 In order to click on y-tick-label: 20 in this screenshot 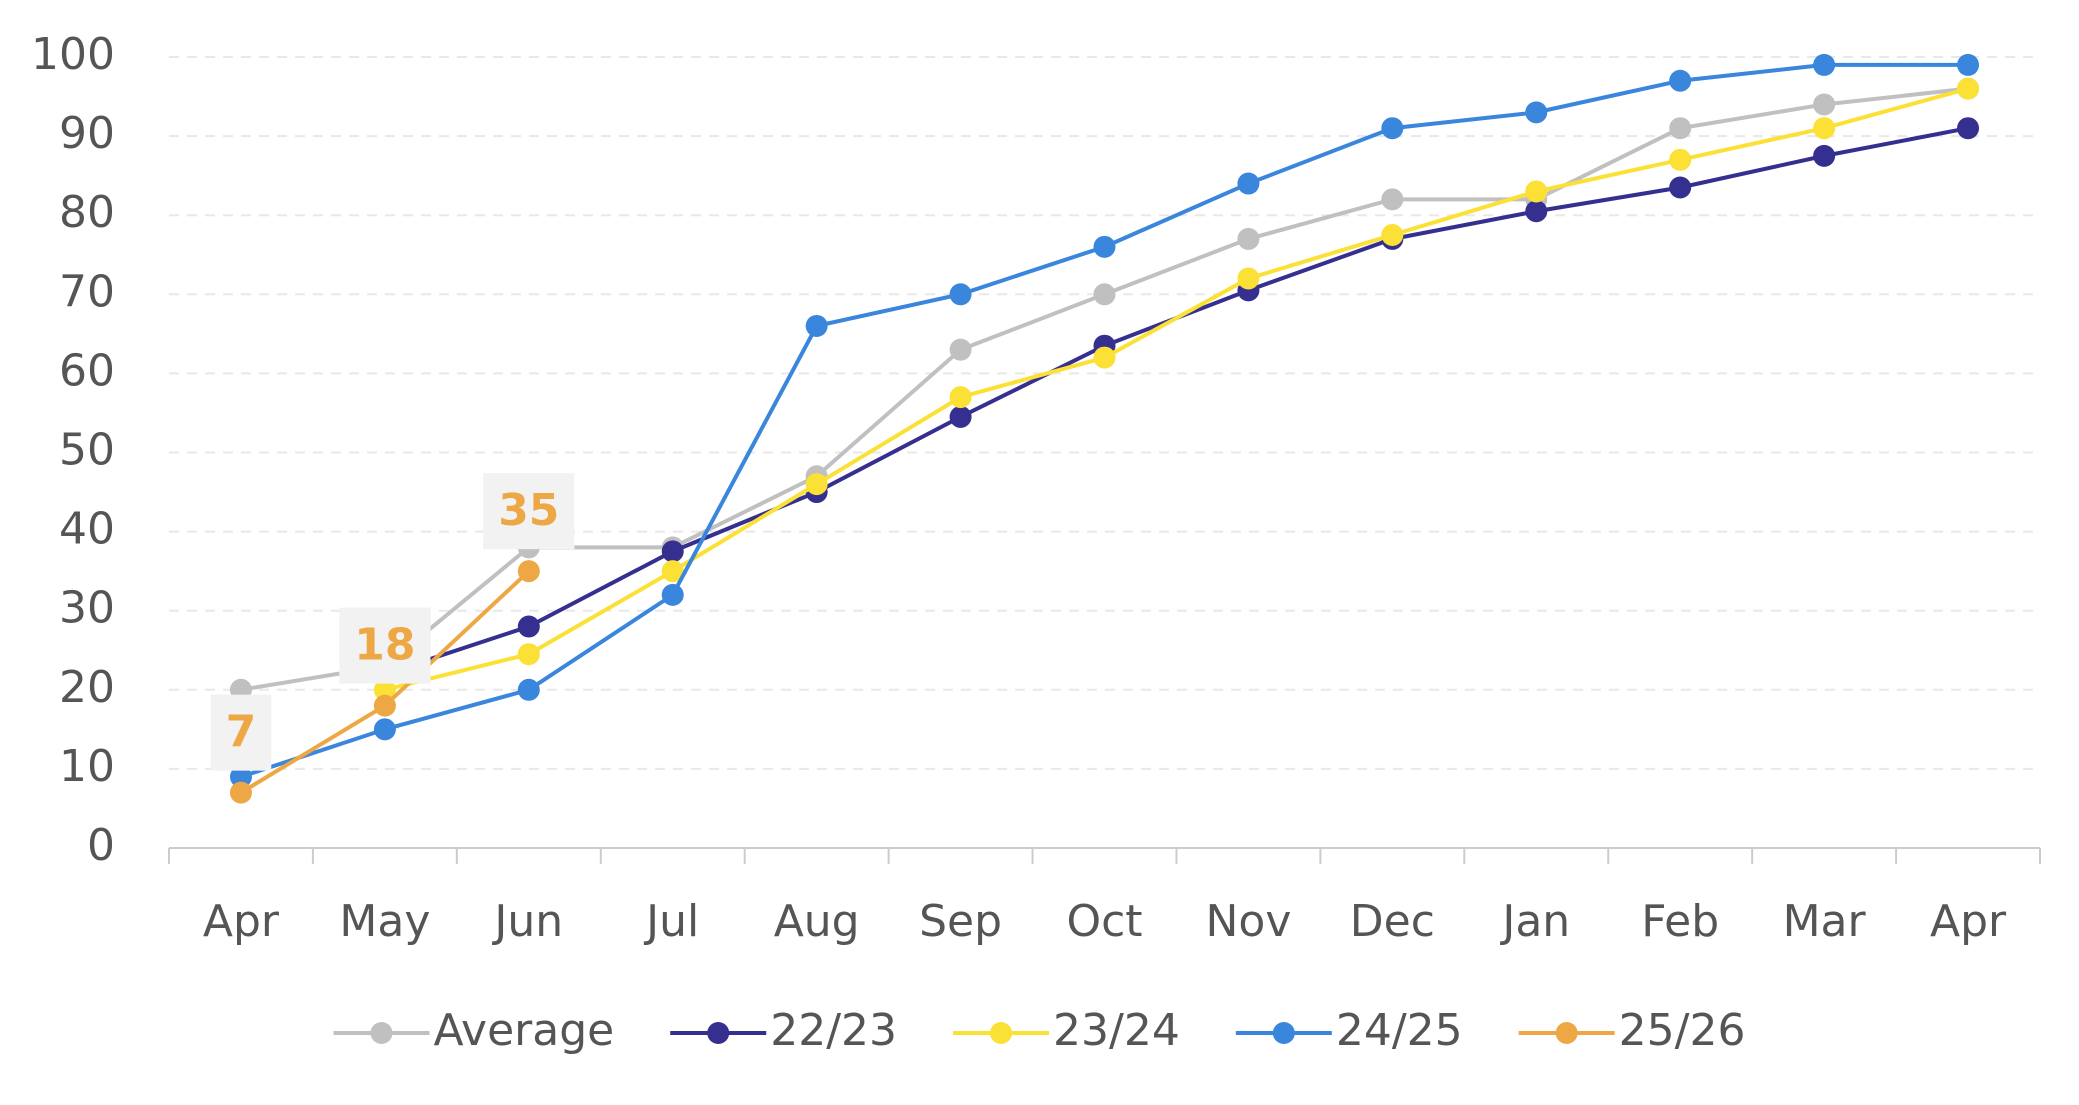, I will do `click(87, 687)`.